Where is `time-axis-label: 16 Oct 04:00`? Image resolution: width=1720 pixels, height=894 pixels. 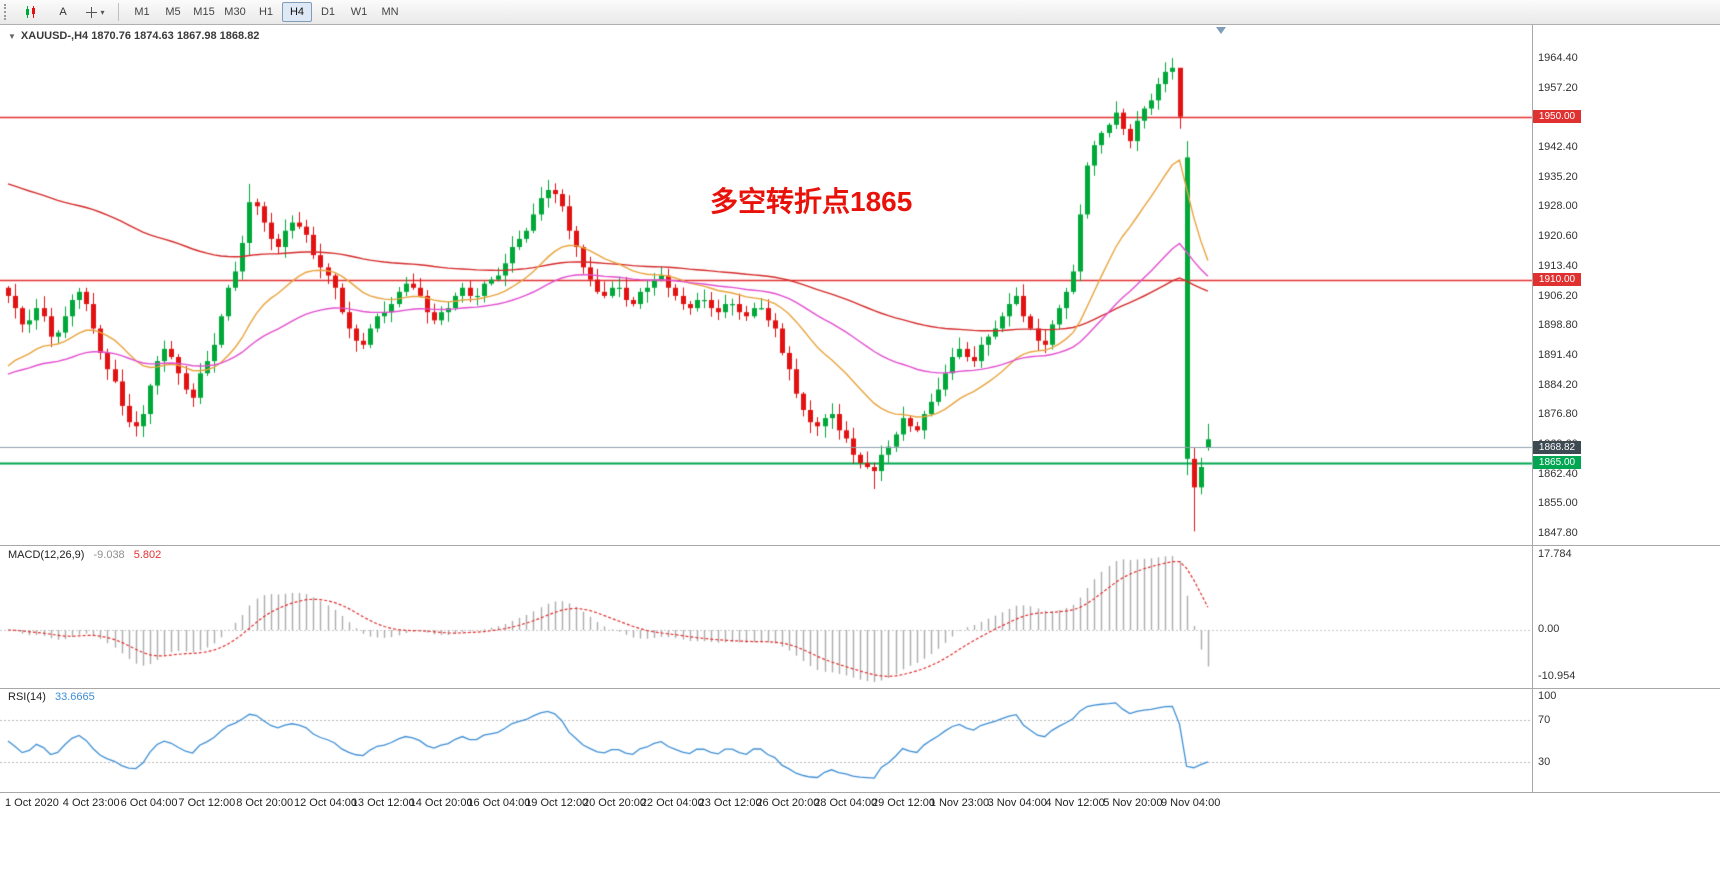 time-axis-label: 16 Oct 04:00 is located at coordinates (499, 803).